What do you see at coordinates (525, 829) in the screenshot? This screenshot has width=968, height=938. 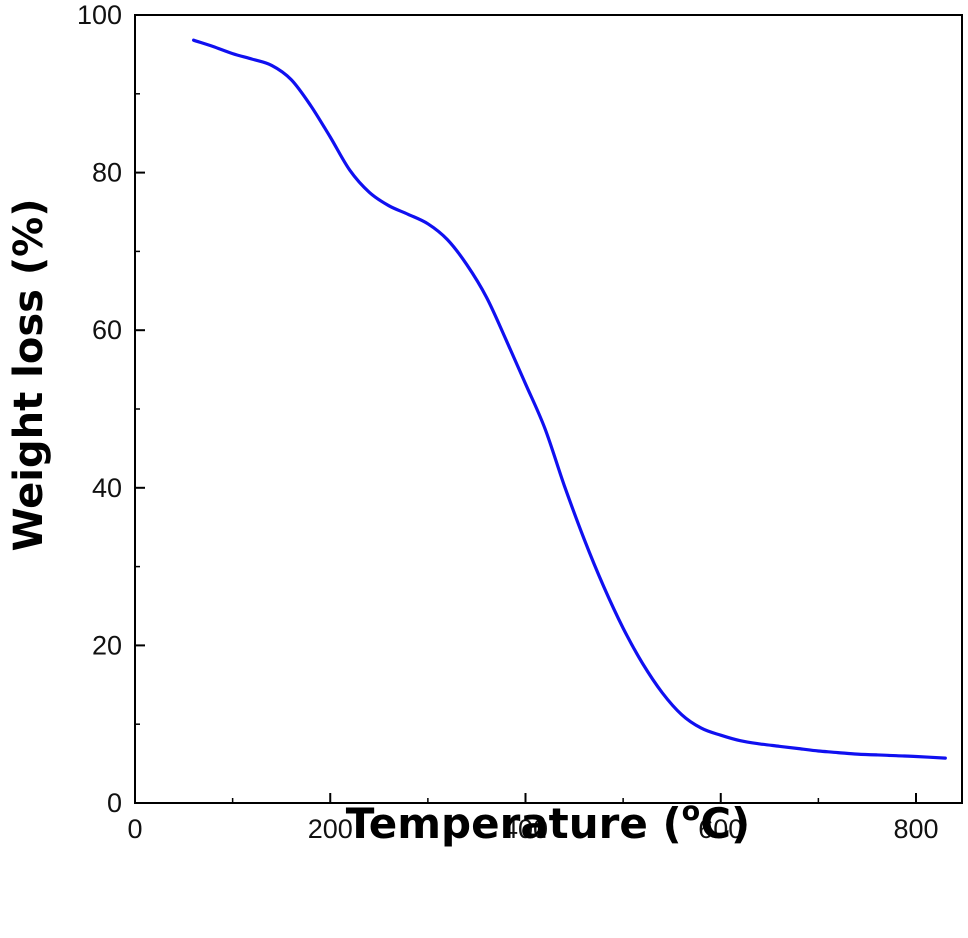 I see `x-tick-label: 400` at bounding box center [525, 829].